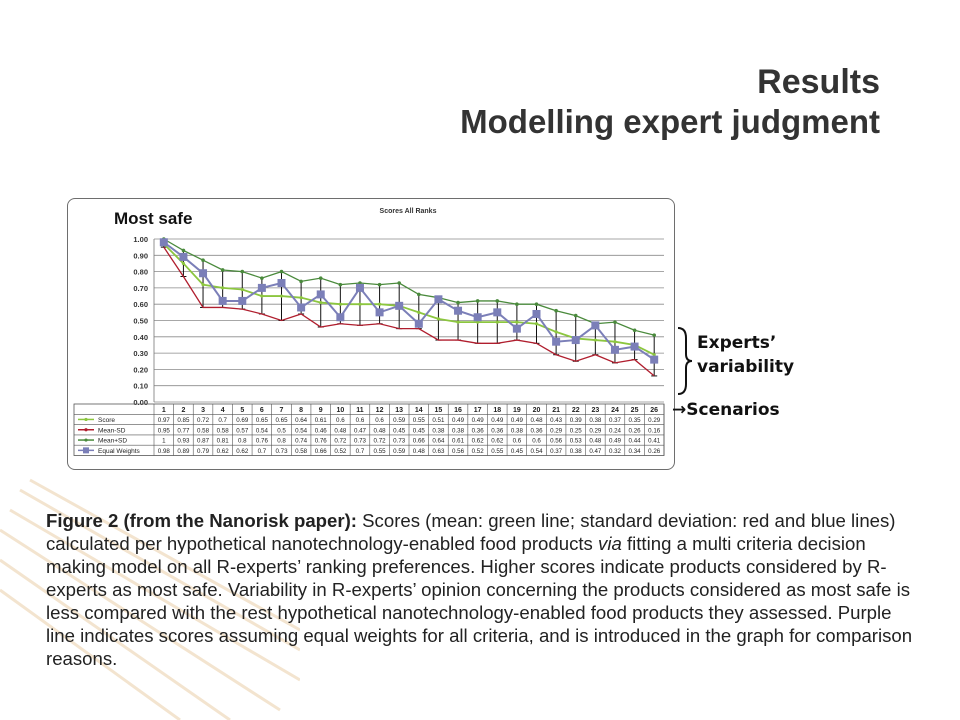  What do you see at coordinates (164, 451) in the screenshot?
I see `data-table-value: 0.98` at bounding box center [164, 451].